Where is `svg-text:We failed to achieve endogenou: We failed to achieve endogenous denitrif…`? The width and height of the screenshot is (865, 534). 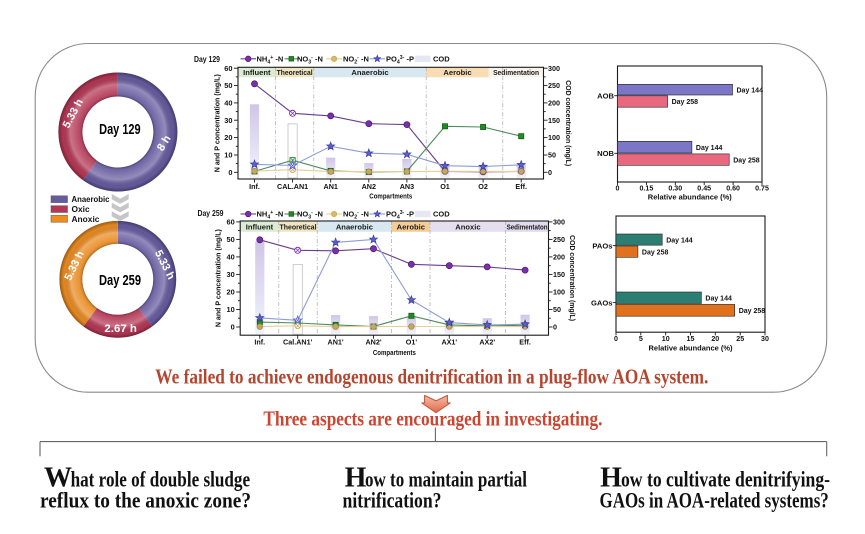
svg-text:We failed to achieve endogenou: We failed to achieve endogenous denitrif… is located at coordinates (431, 377).